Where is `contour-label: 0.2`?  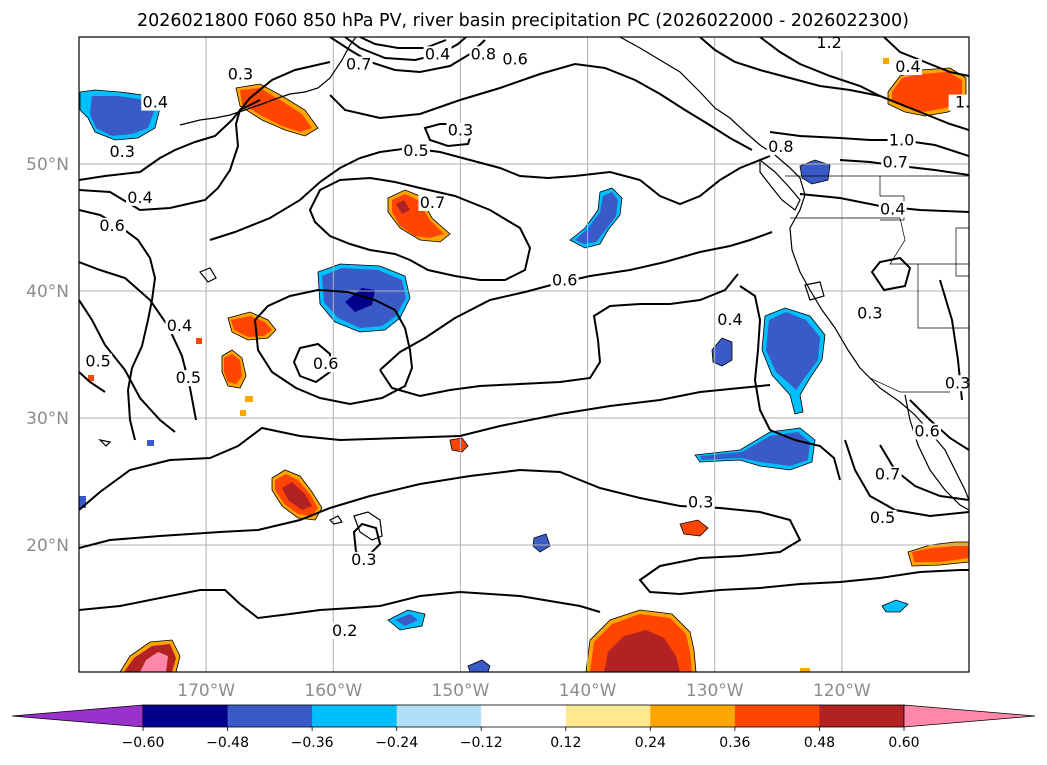 contour-label: 0.2 is located at coordinates (344, 630).